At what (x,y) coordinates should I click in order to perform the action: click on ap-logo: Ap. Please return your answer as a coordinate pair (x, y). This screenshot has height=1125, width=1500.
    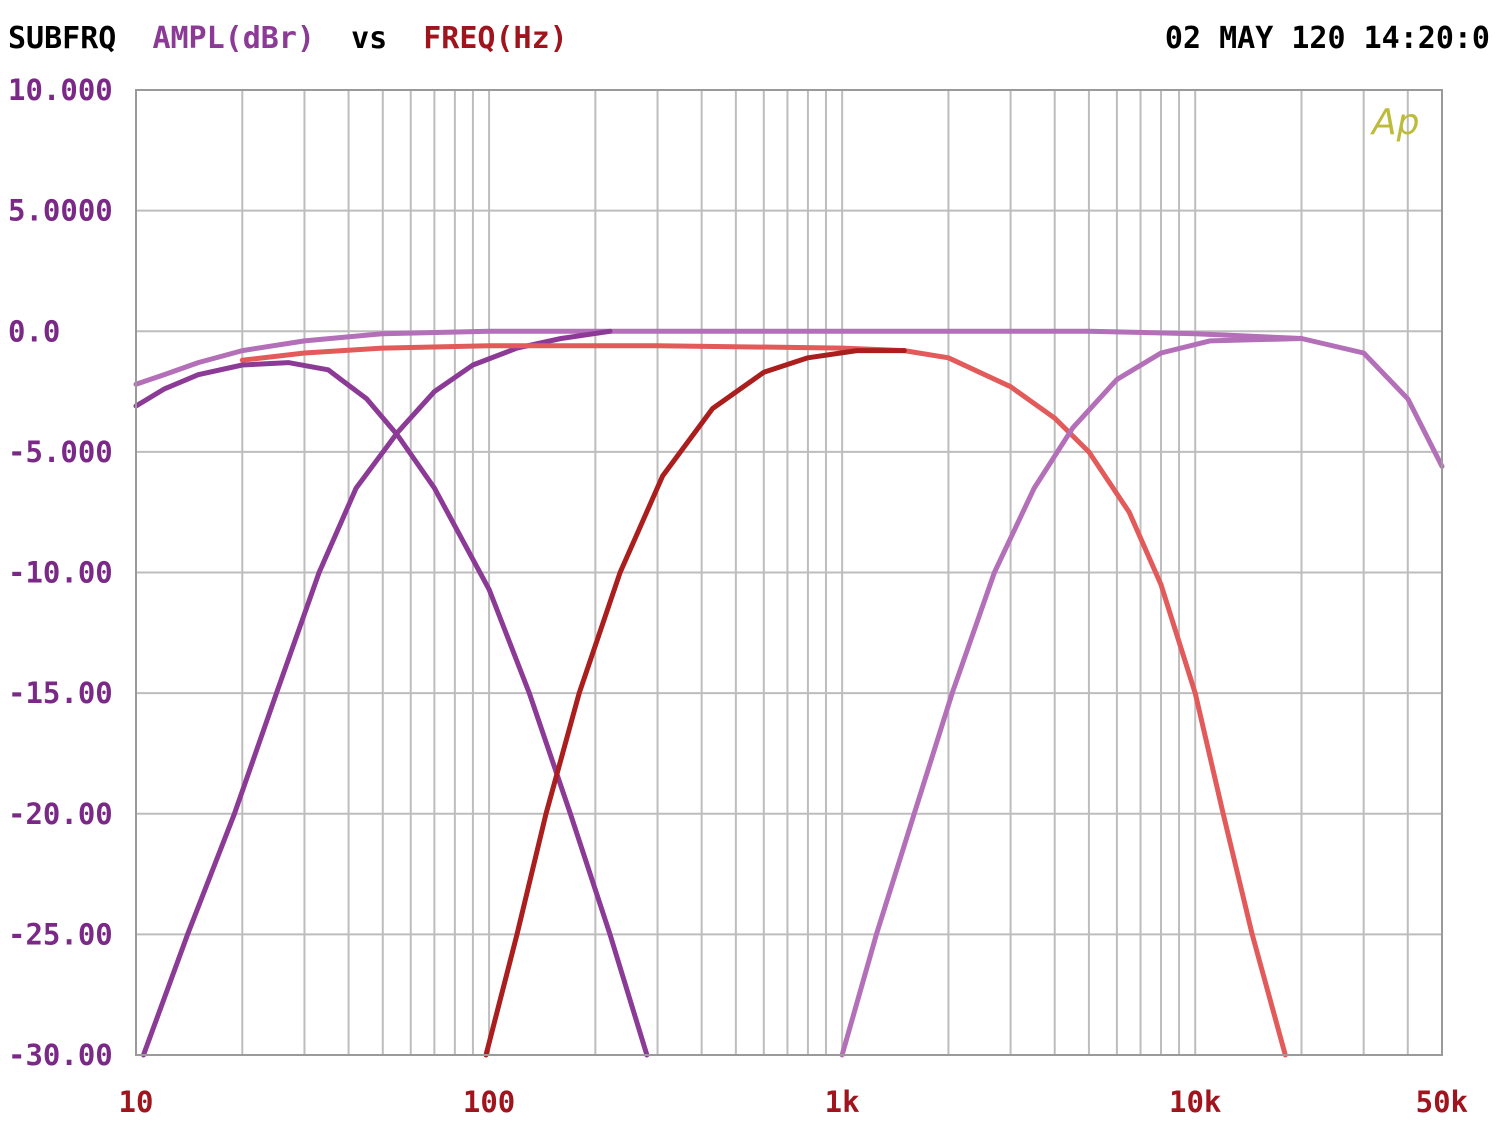
    Looking at the image, I should click on (1394, 122).